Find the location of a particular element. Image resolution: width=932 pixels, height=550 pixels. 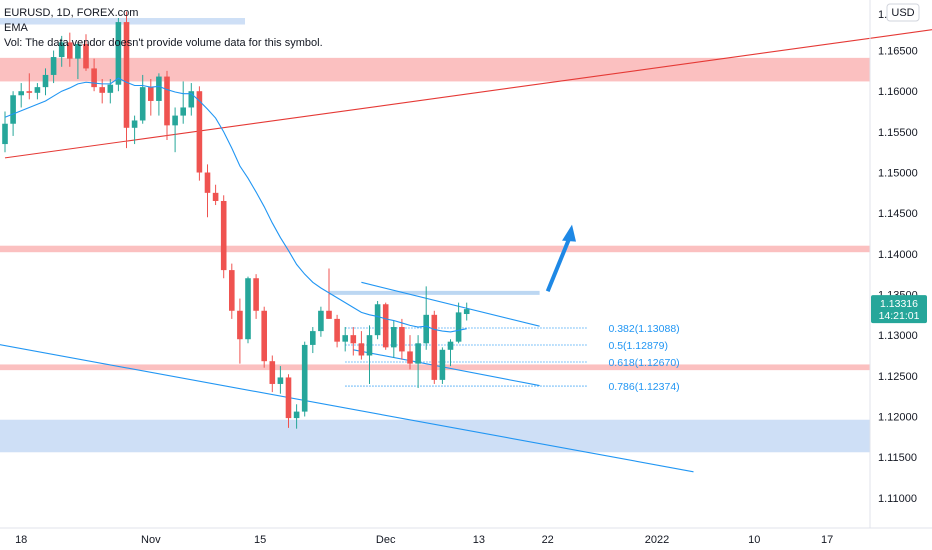

arrow-layer is located at coordinates (560, 258).